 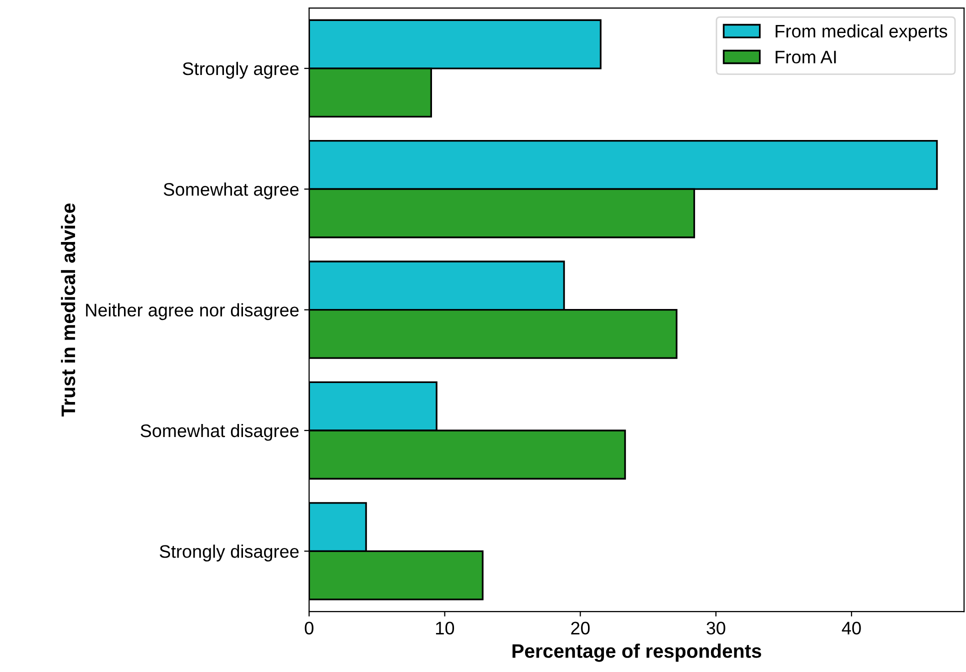 What do you see at coordinates (68, 310) in the screenshot?
I see `y-axis-title: Trust in medical advice` at bounding box center [68, 310].